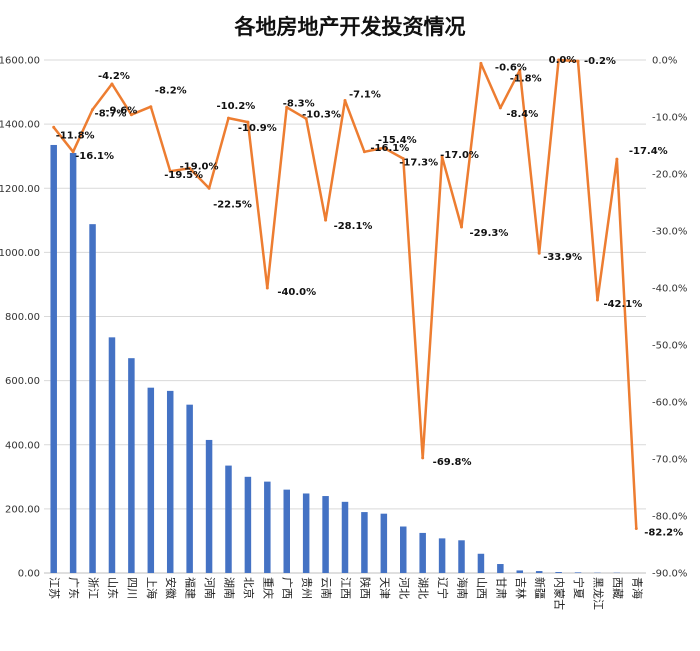 The image size is (700, 651). I want to click on category-label: 江西, so click(345, 588).